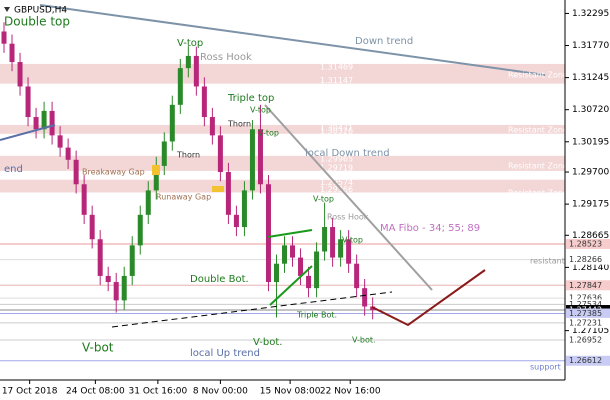  What do you see at coordinates (590, 78) in the screenshot?
I see `y-tick-label: 1.31245` at bounding box center [590, 78].